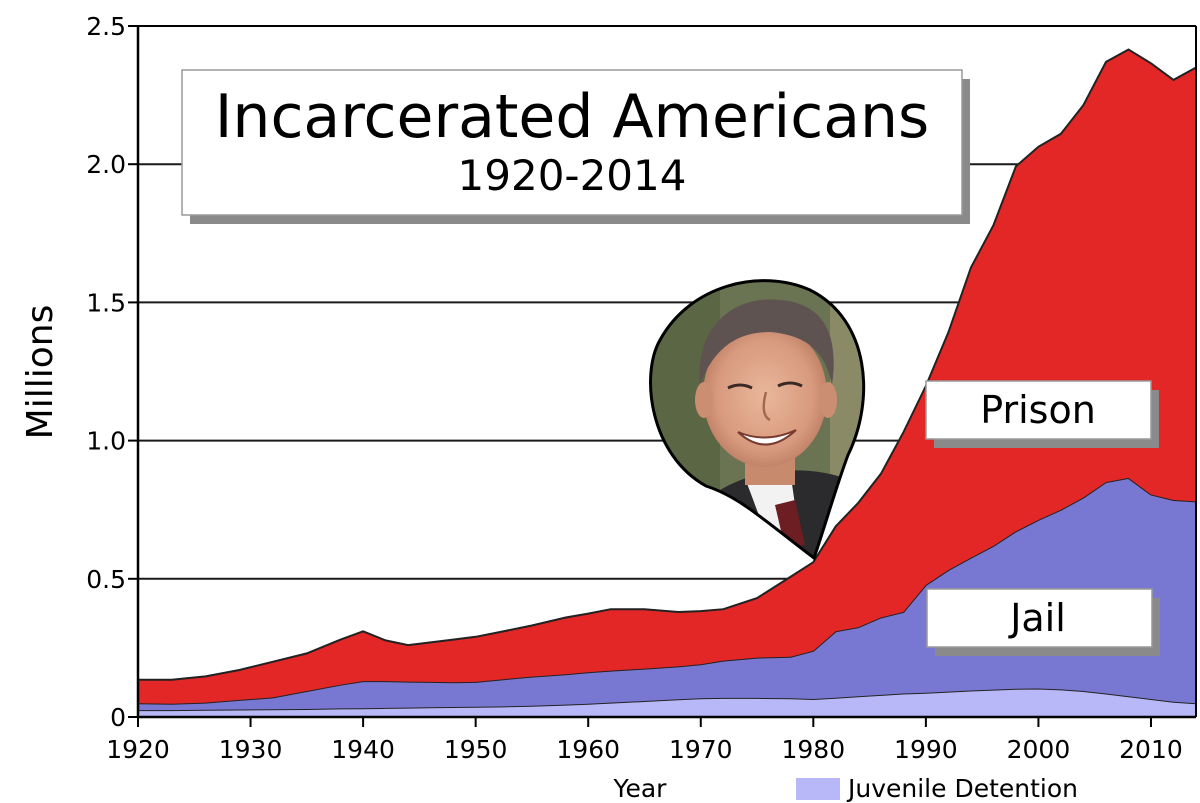 The image size is (1200, 803). I want to click on legend-swatch-juvenile, so click(818, 789).